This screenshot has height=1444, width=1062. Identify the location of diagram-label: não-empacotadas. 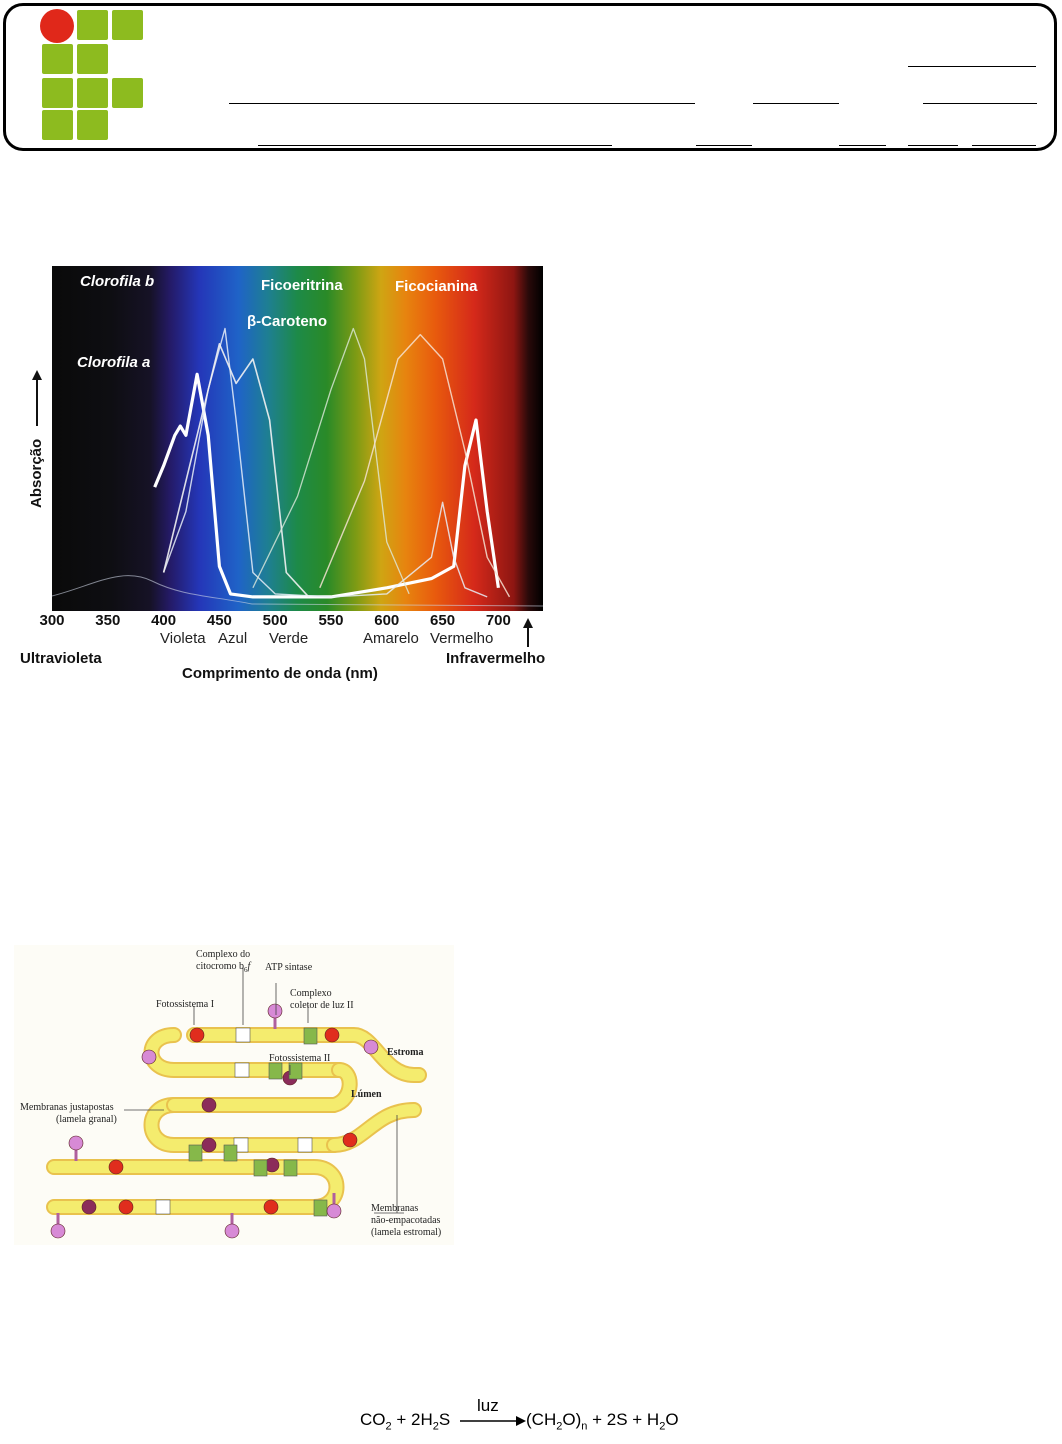
(406, 1220).